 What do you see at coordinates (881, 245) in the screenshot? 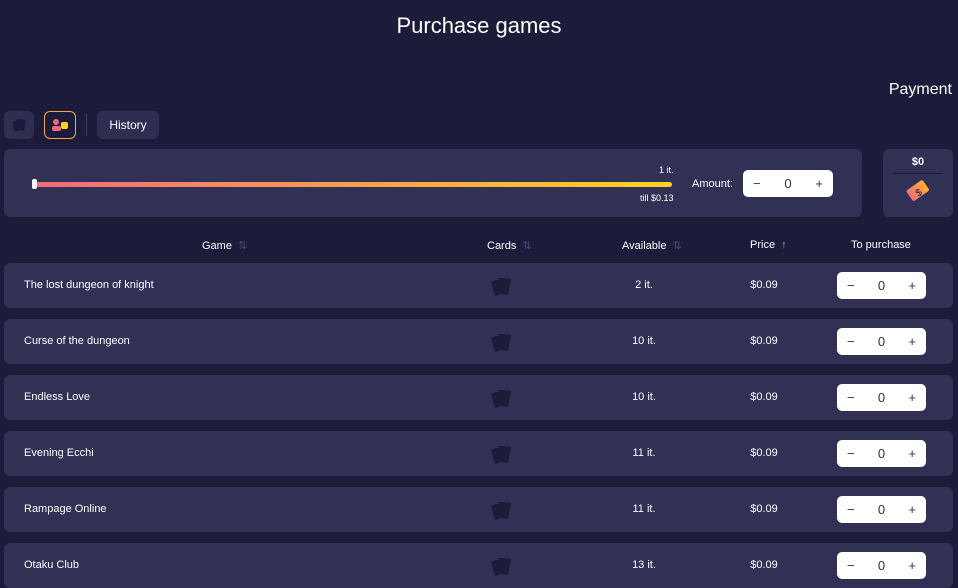
I see `column-header-to-purchase: To purchase` at bounding box center [881, 245].